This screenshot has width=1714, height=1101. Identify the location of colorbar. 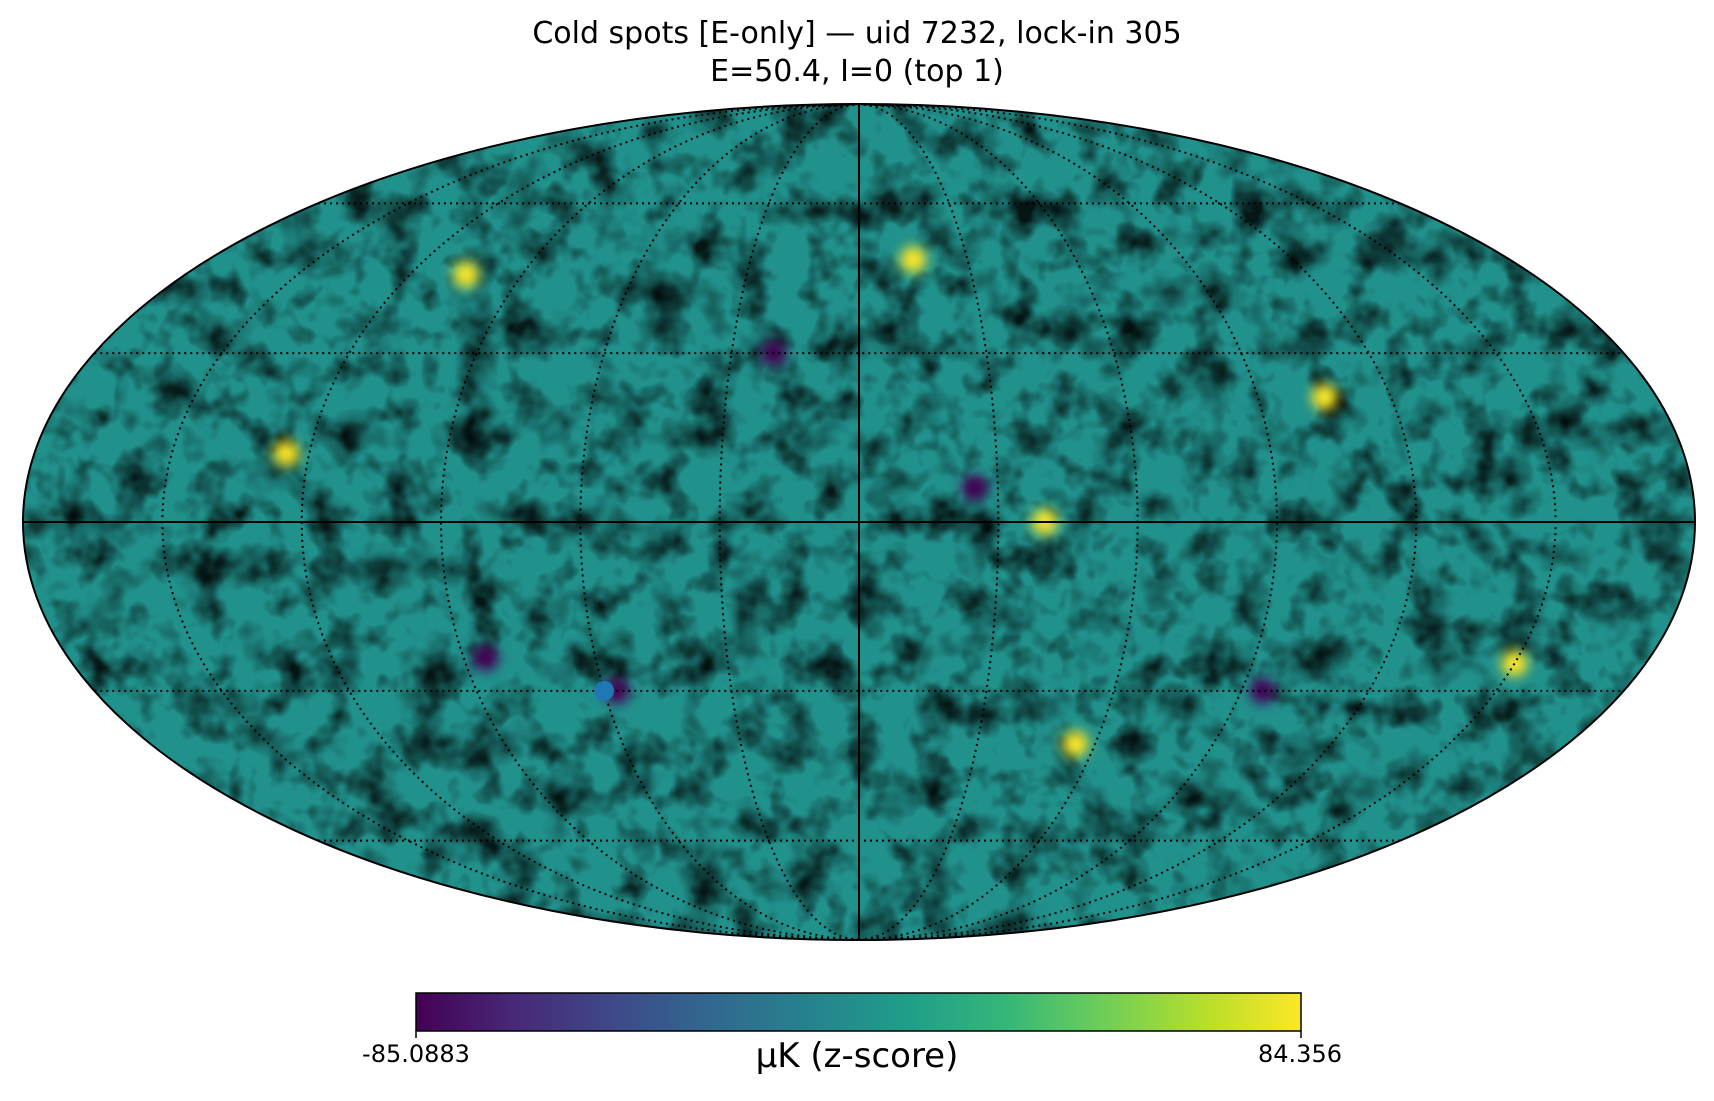
(858, 1012).